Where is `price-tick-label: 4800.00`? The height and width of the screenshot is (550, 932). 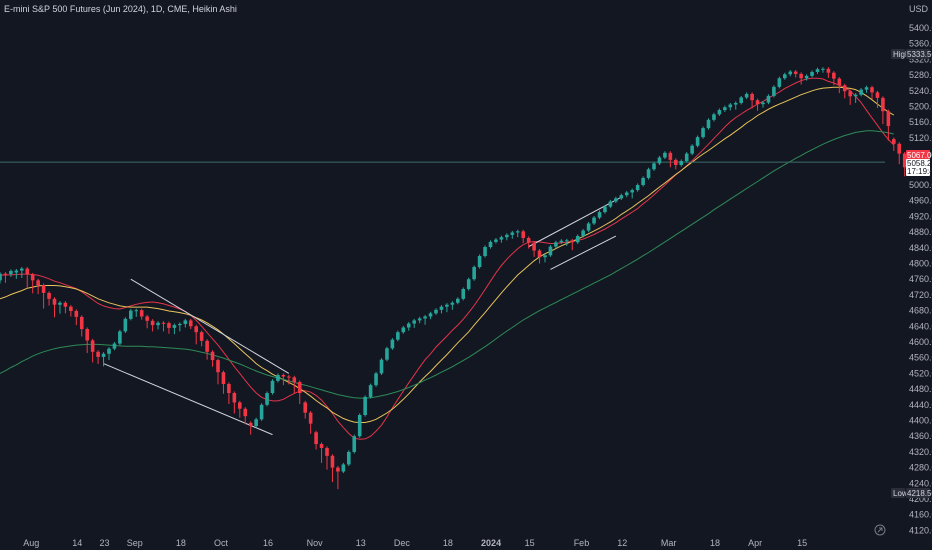
price-tick-label: 4800.00 is located at coordinates (920, 264).